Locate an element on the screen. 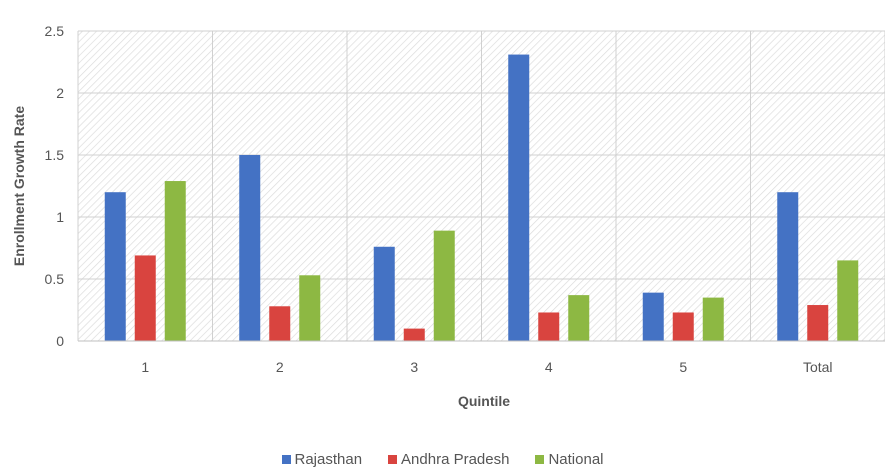 This screenshot has height=468, width=885. x-axis-title: Quintile is located at coordinates (484, 401).